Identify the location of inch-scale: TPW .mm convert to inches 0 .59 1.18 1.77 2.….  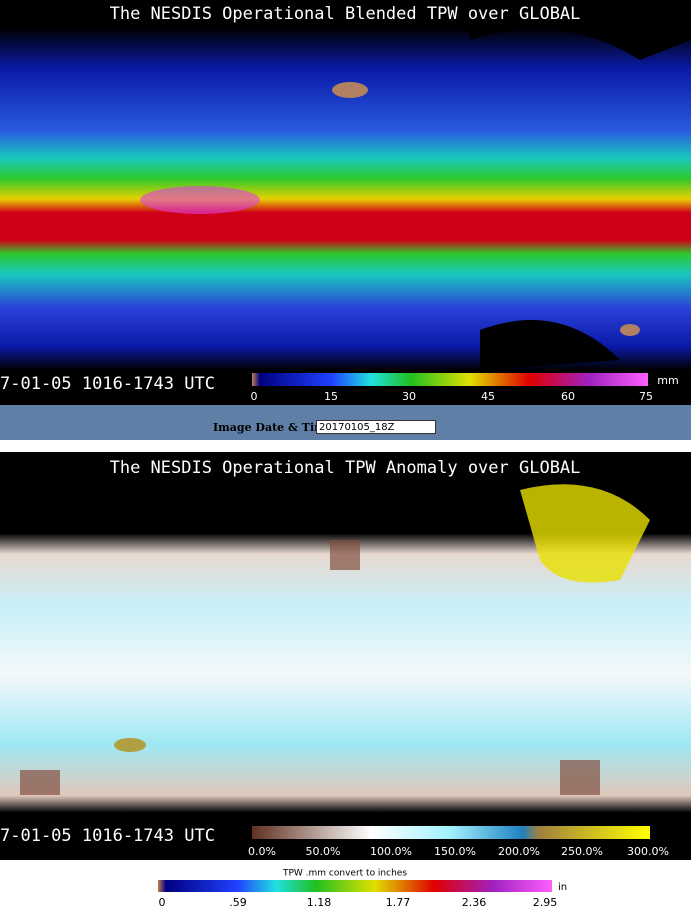
(362, 889).